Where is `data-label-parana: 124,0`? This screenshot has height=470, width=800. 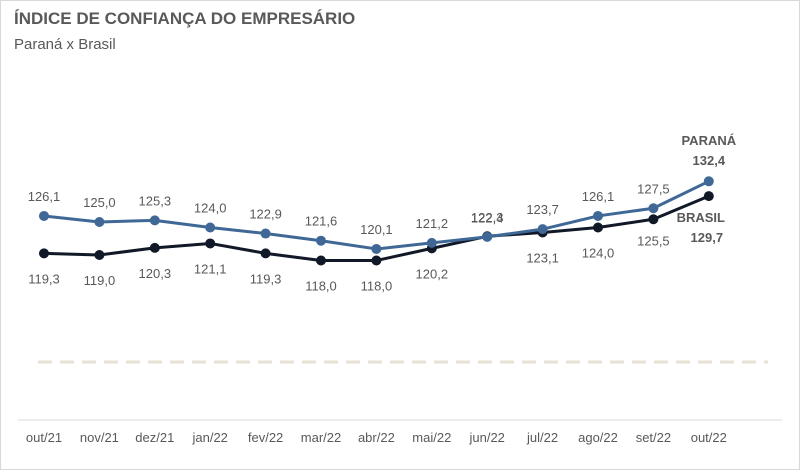
data-label-parana: 124,0 is located at coordinates (210, 208).